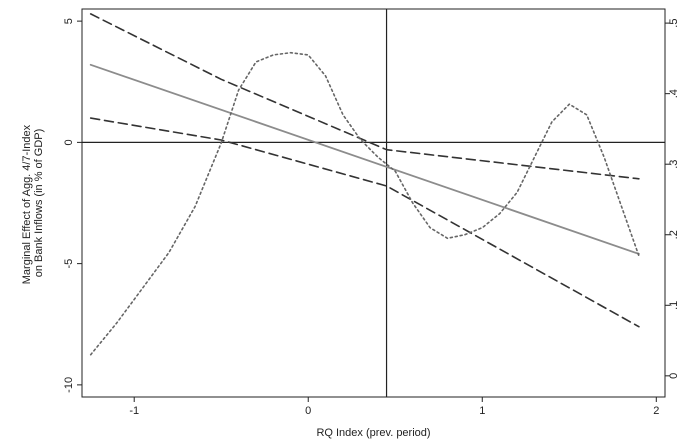  I want to click on x-tick-label: 1, so click(482, 411).